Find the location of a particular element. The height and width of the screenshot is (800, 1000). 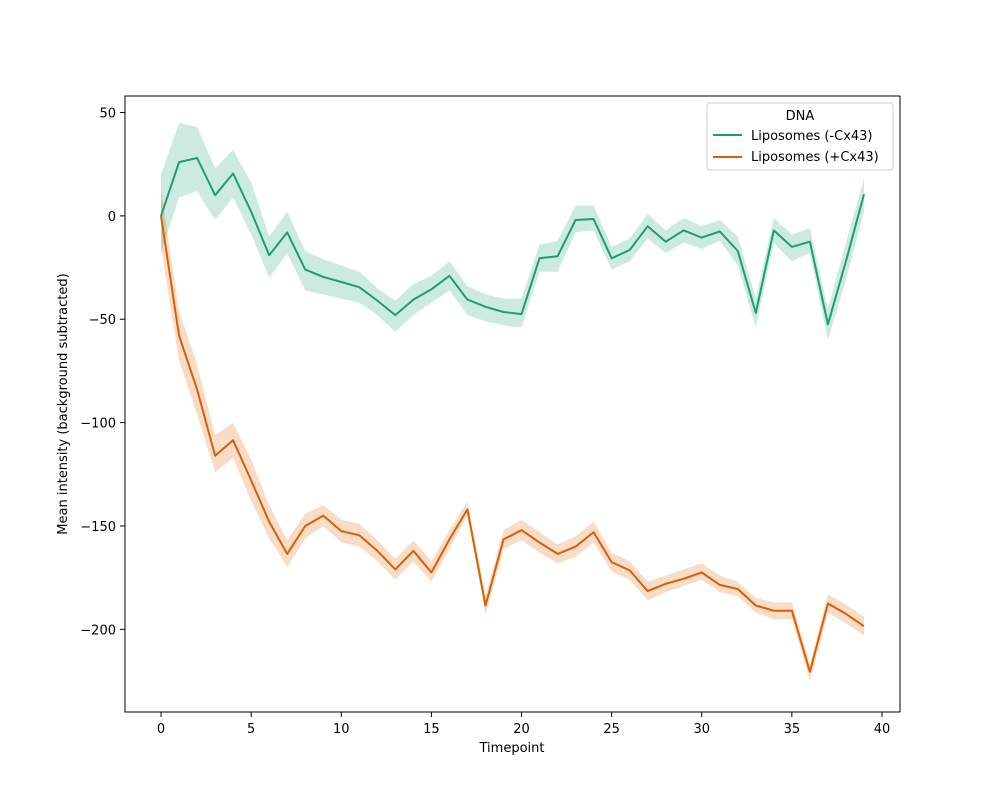

x-tick-label: 5 is located at coordinates (251, 729).